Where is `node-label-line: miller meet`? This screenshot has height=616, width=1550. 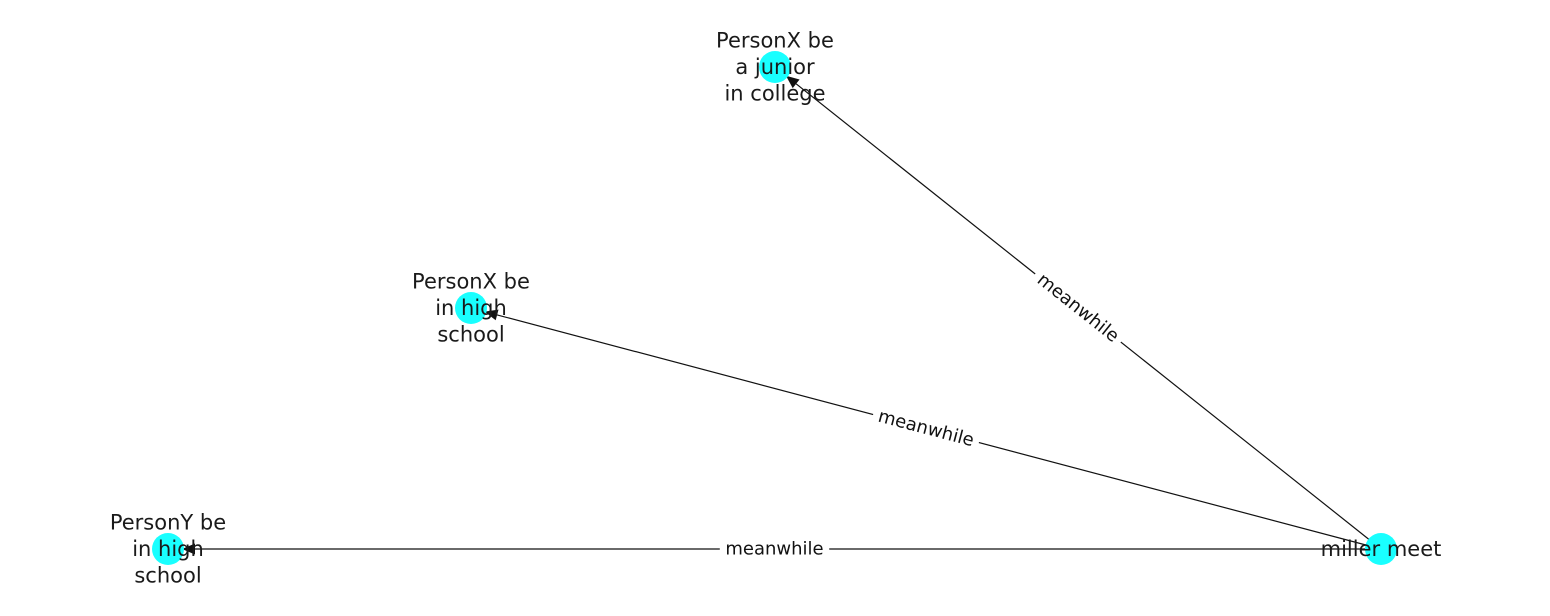
node-label-line: miller meet is located at coordinates (1381, 549).